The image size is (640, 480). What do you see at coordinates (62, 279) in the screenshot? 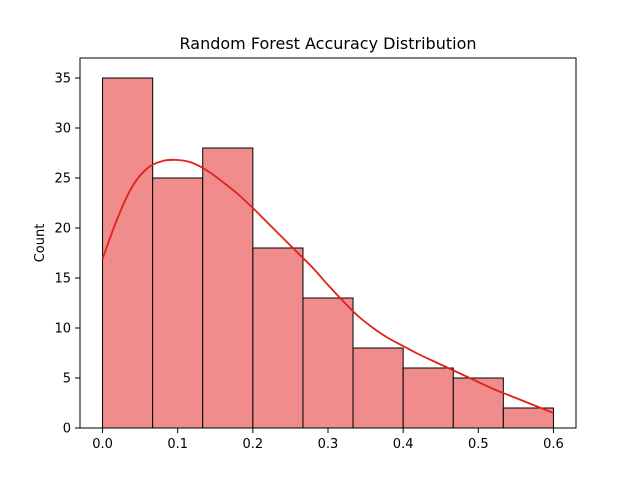
I see `y-tick-label: 15` at bounding box center [62, 279].